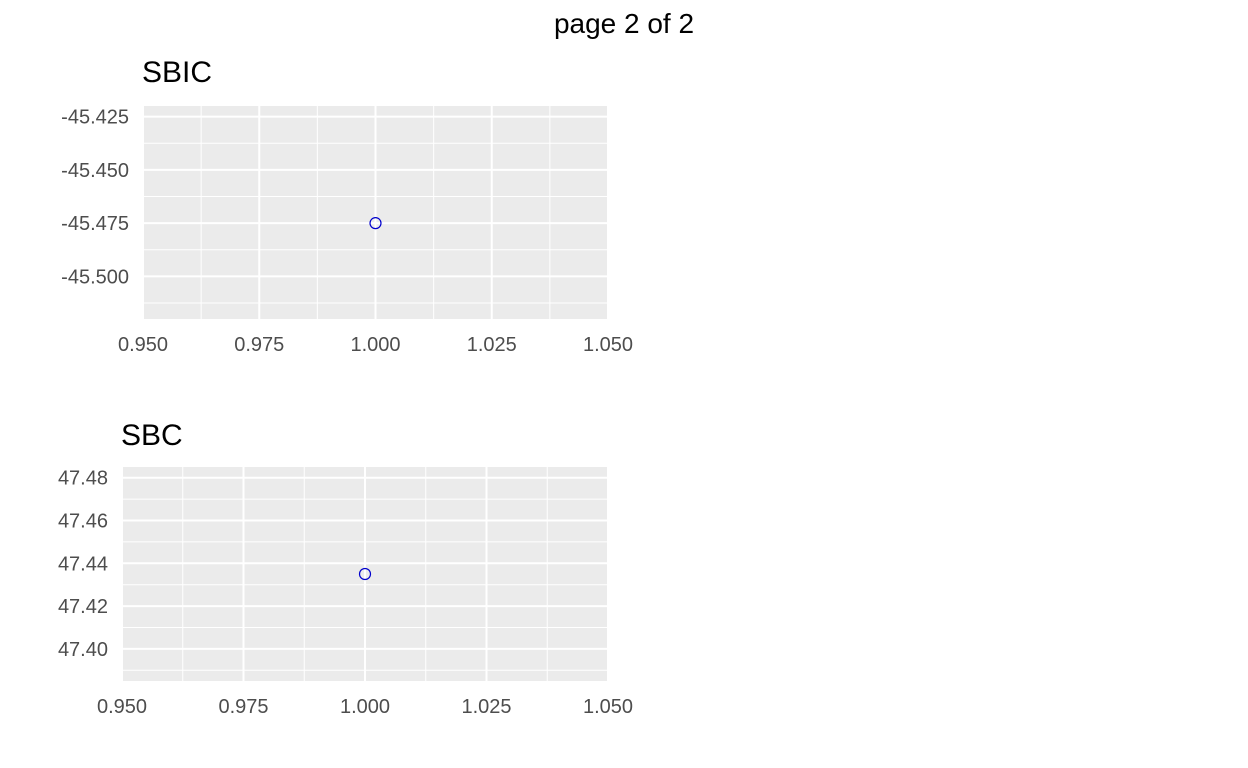  What do you see at coordinates (83, 522) in the screenshot?
I see `y-tick-label: 47.46` at bounding box center [83, 522].